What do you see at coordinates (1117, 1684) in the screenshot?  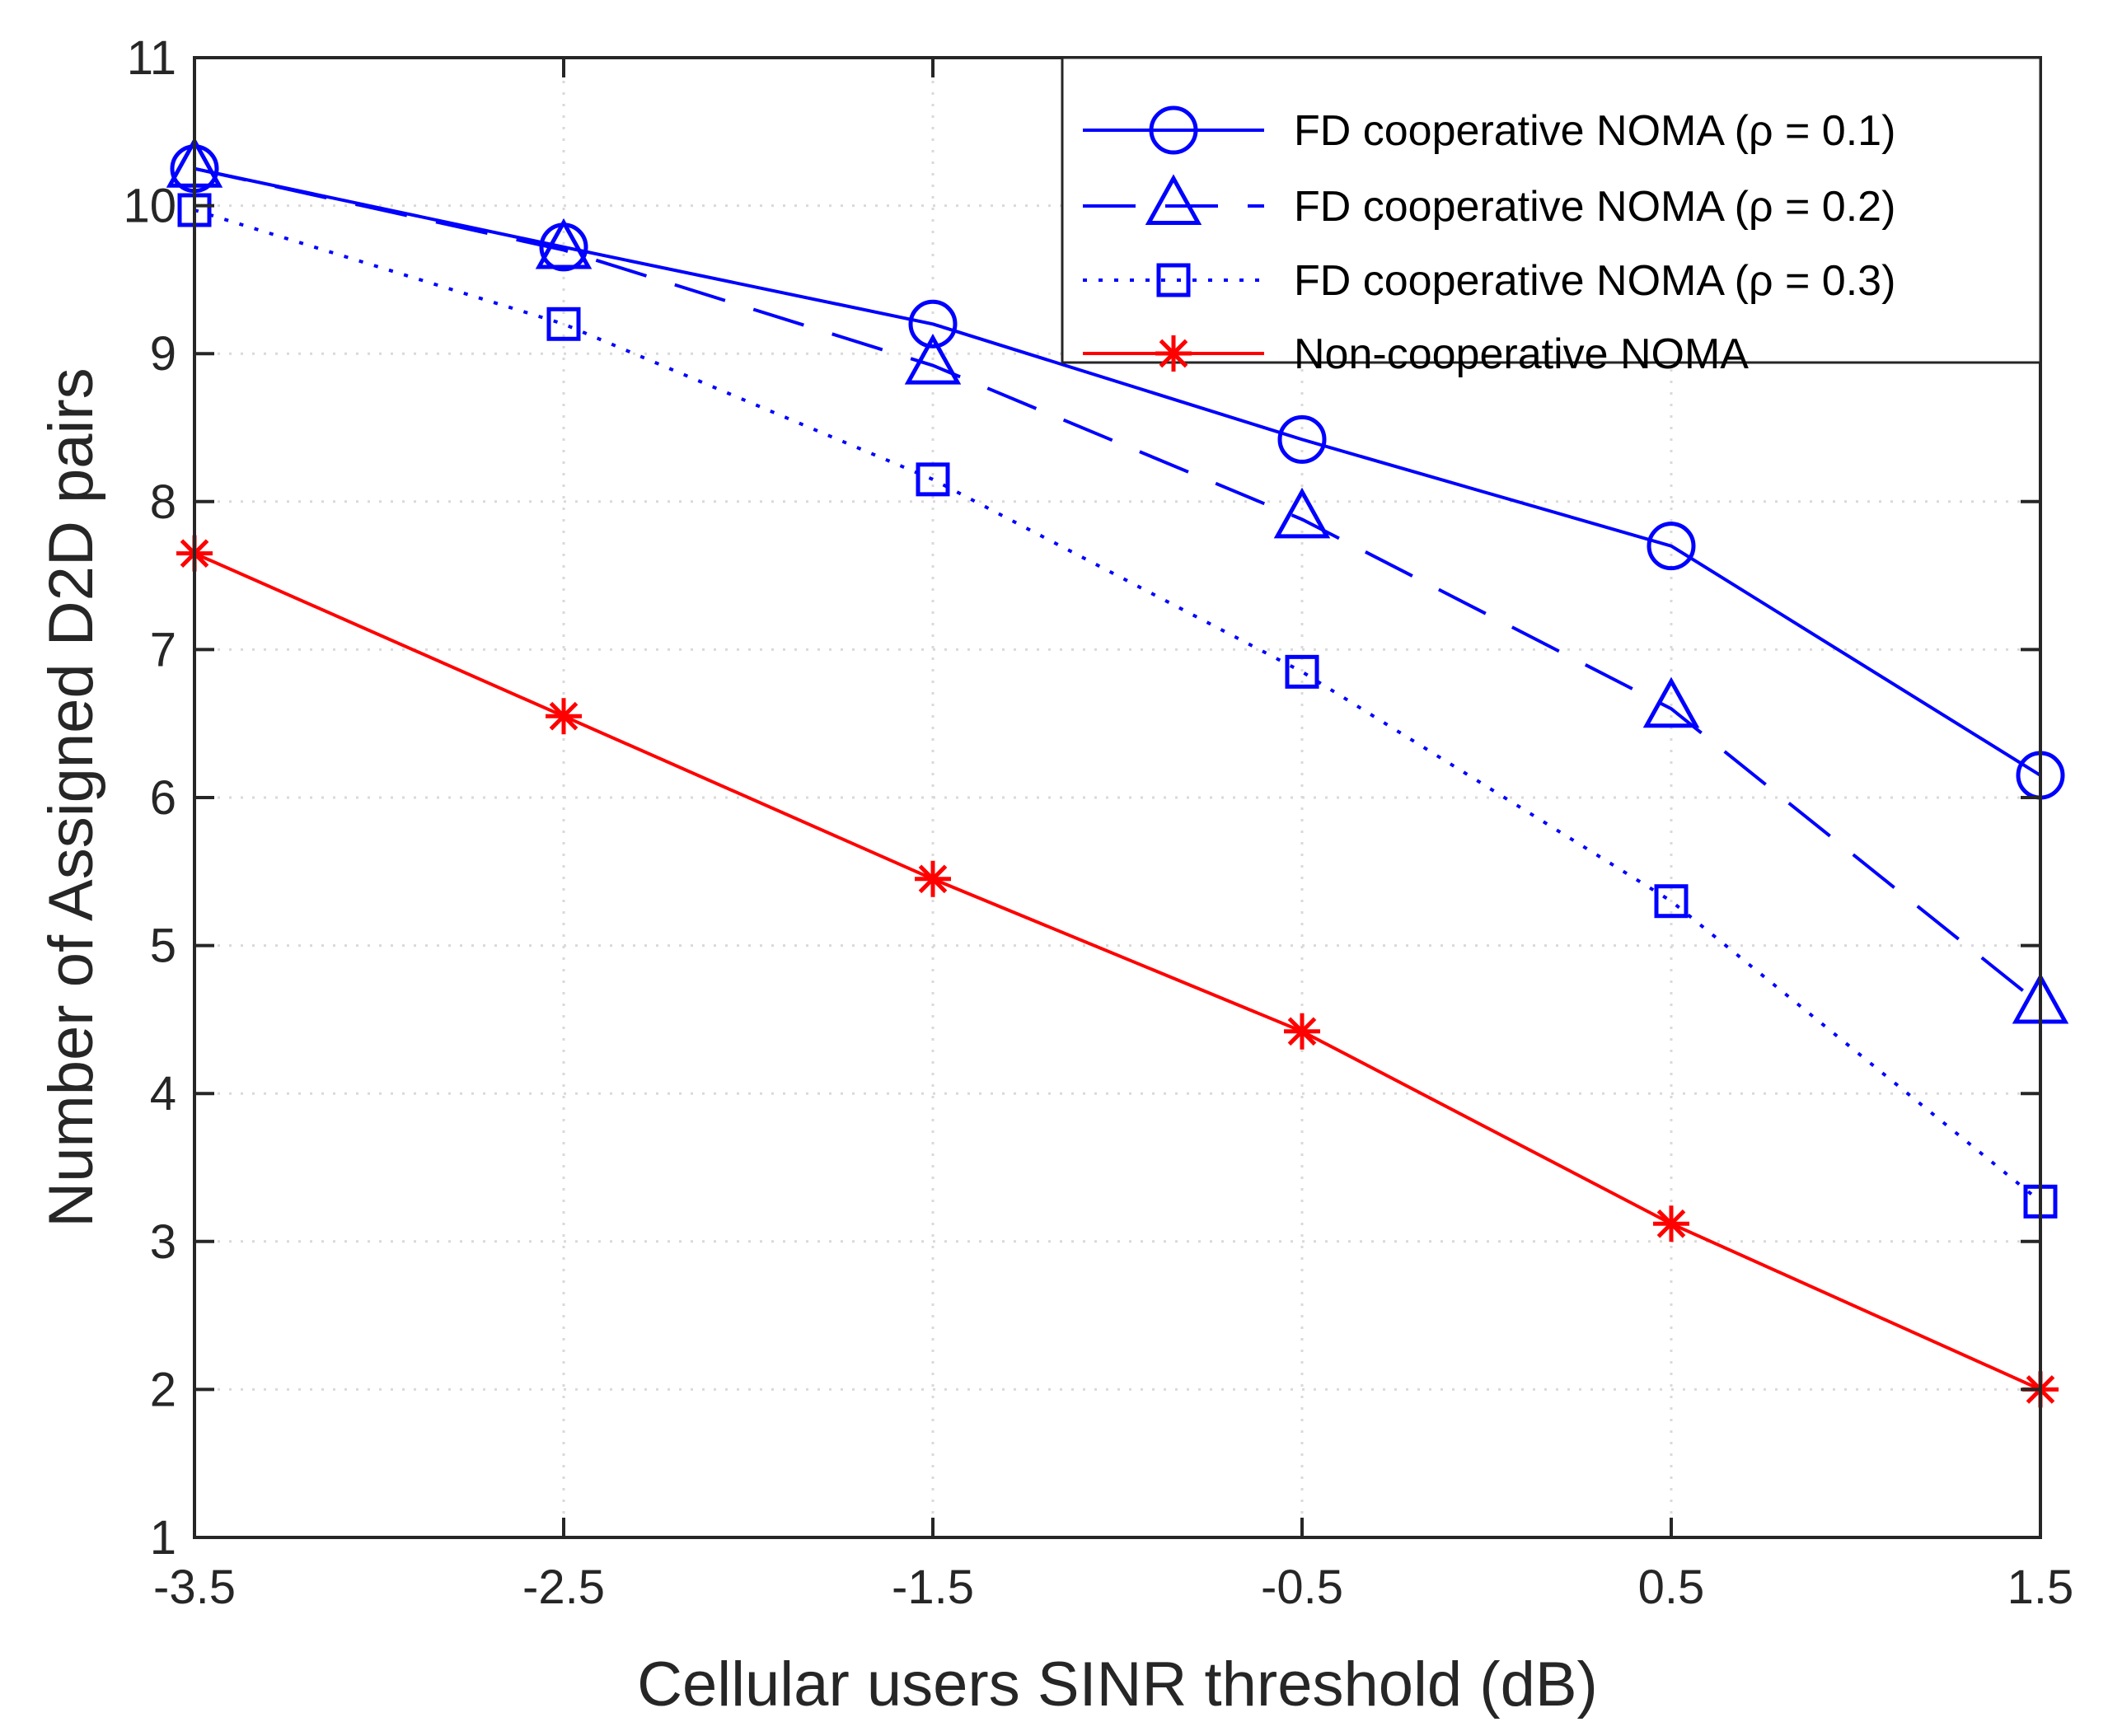 I see `x-axis-label: Cellular users SINR threshold (dB)` at bounding box center [1117, 1684].